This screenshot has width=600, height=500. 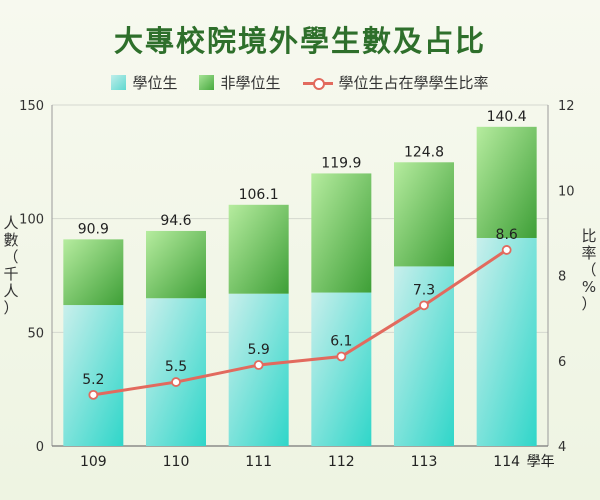 What do you see at coordinates (258, 462) in the screenshot?
I see `x-tick-label: 111` at bounding box center [258, 462].